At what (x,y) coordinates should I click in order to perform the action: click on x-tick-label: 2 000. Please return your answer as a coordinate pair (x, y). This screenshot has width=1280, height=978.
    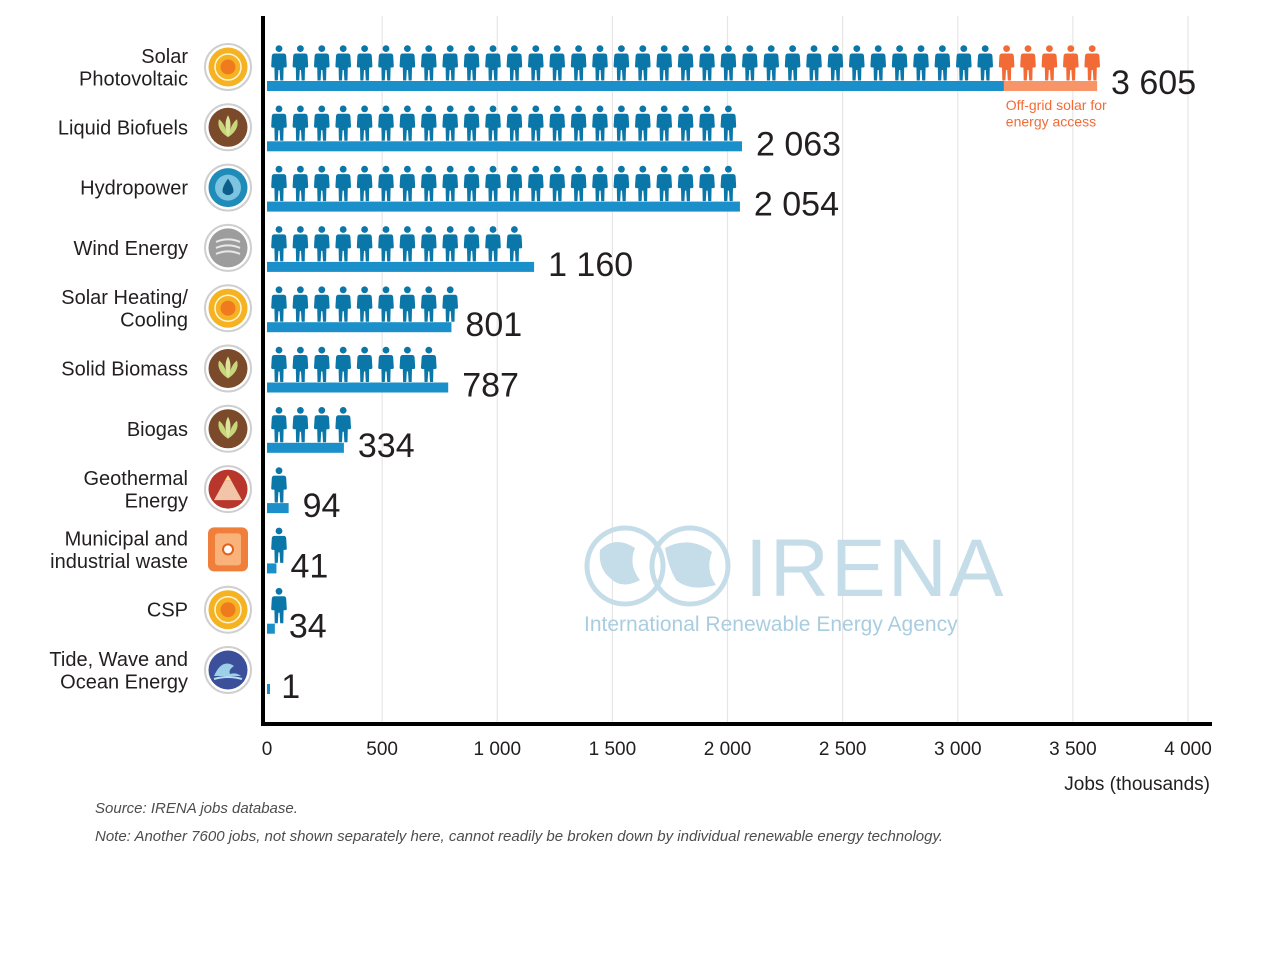
    Looking at the image, I should click on (728, 749).